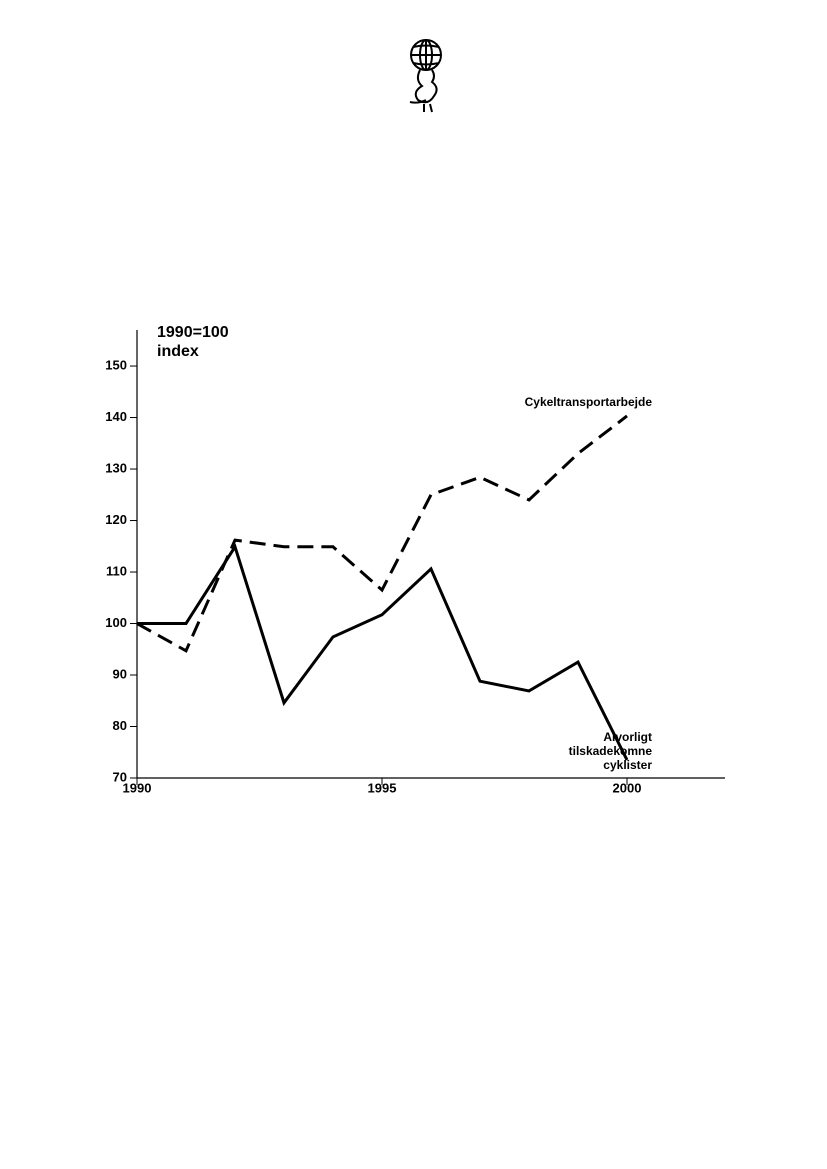  I want to click on y-tick-label: 90, so click(120, 673).